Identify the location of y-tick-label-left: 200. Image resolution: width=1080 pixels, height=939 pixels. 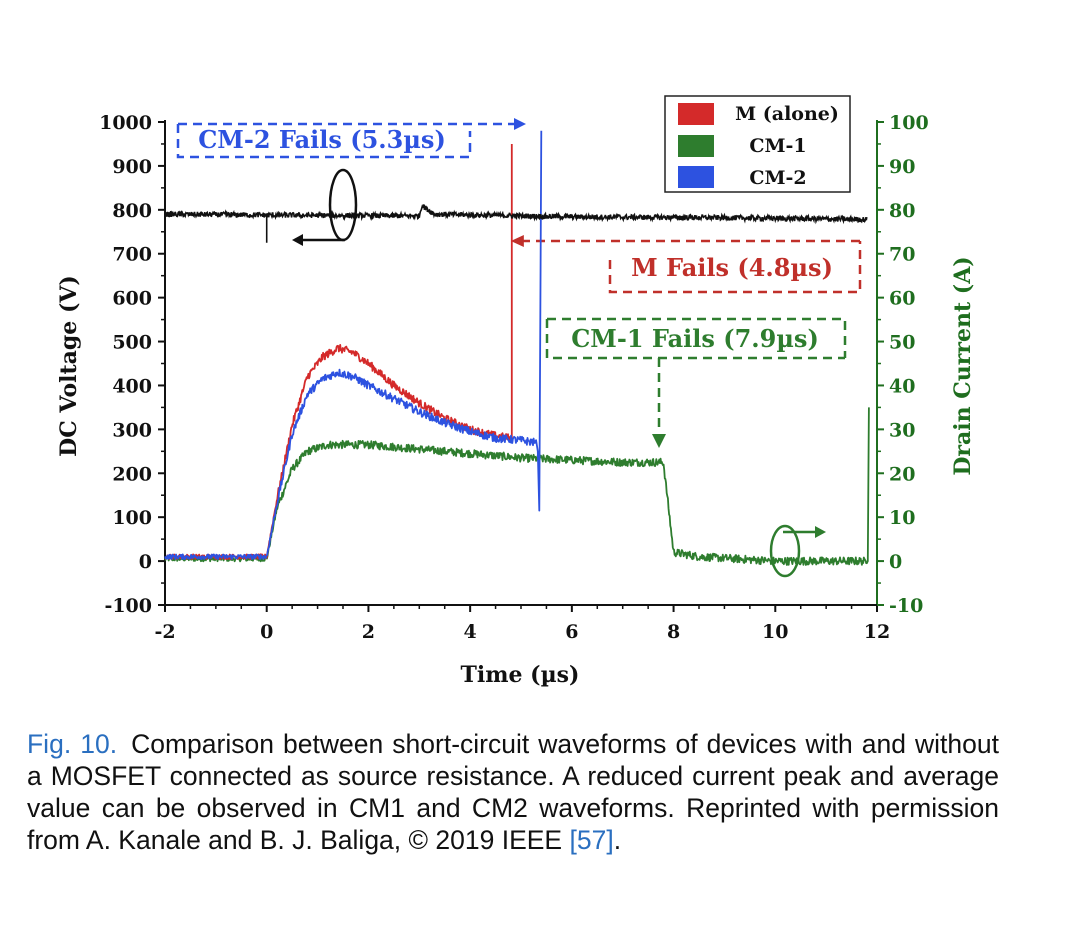
(132, 474).